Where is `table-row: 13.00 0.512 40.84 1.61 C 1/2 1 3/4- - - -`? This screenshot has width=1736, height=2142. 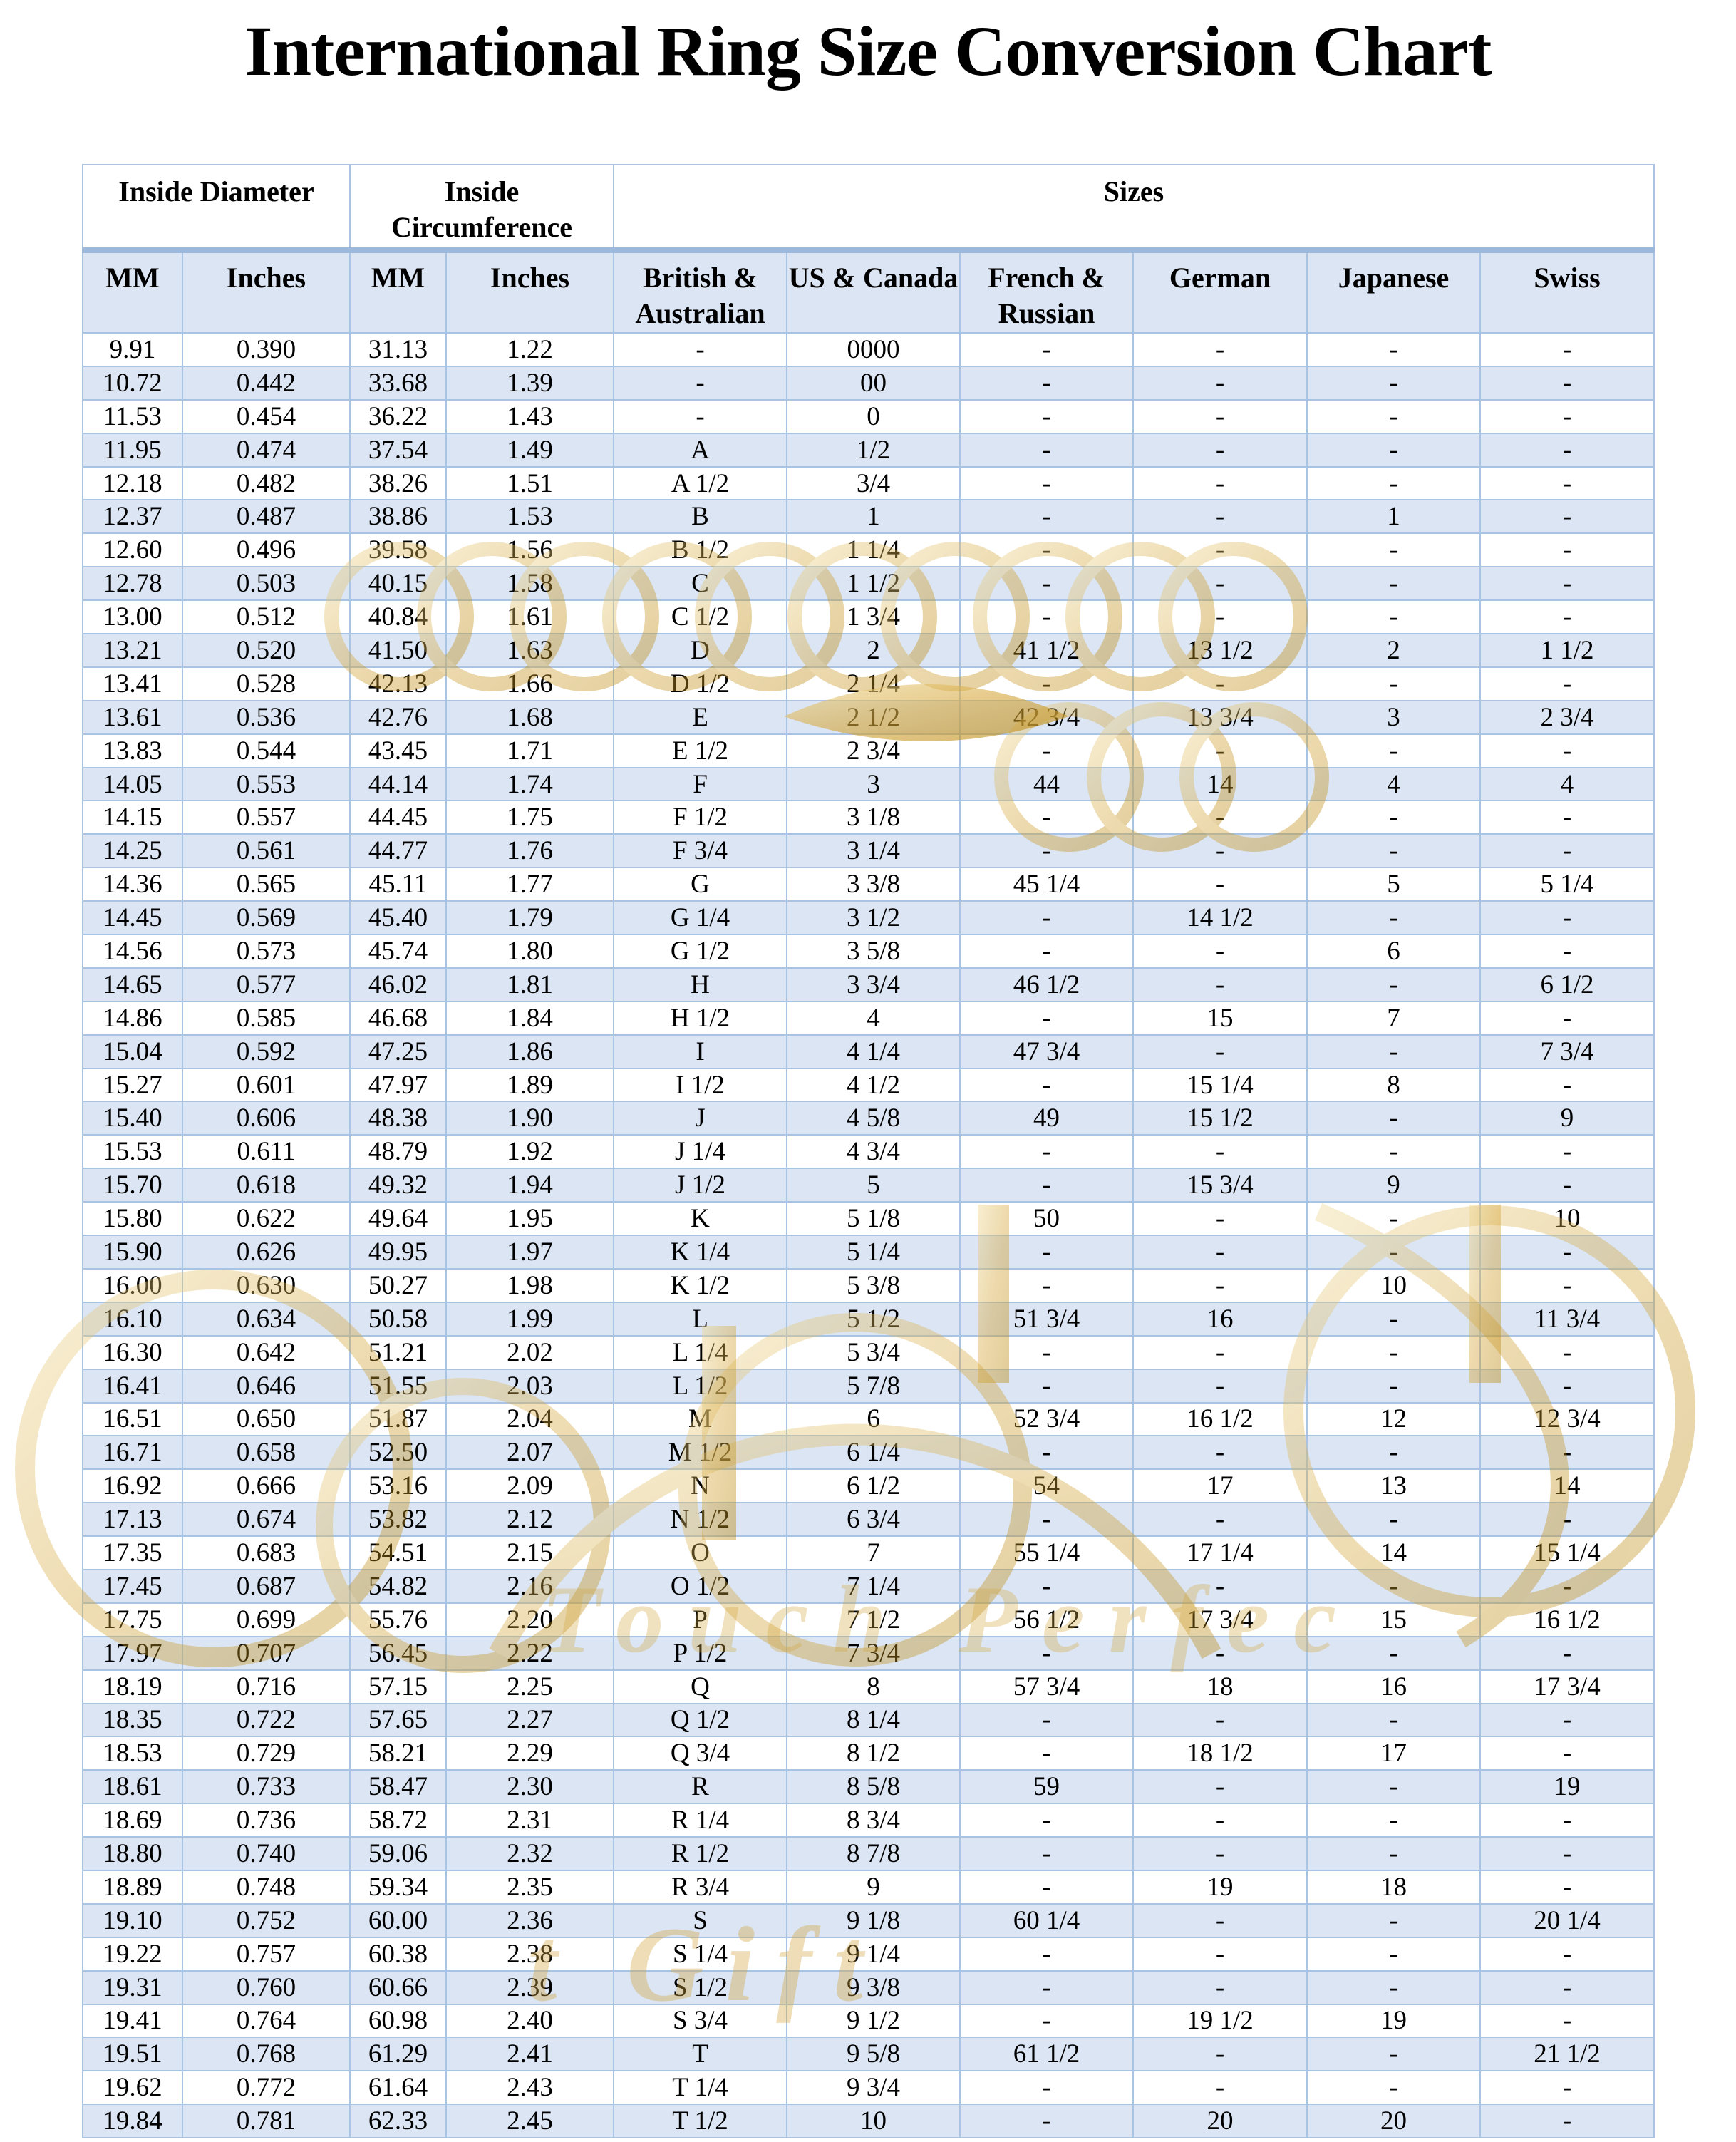 table-row: 13.00 0.512 40.84 1.61 C 1/2 1 3/4- - - - is located at coordinates (868, 617).